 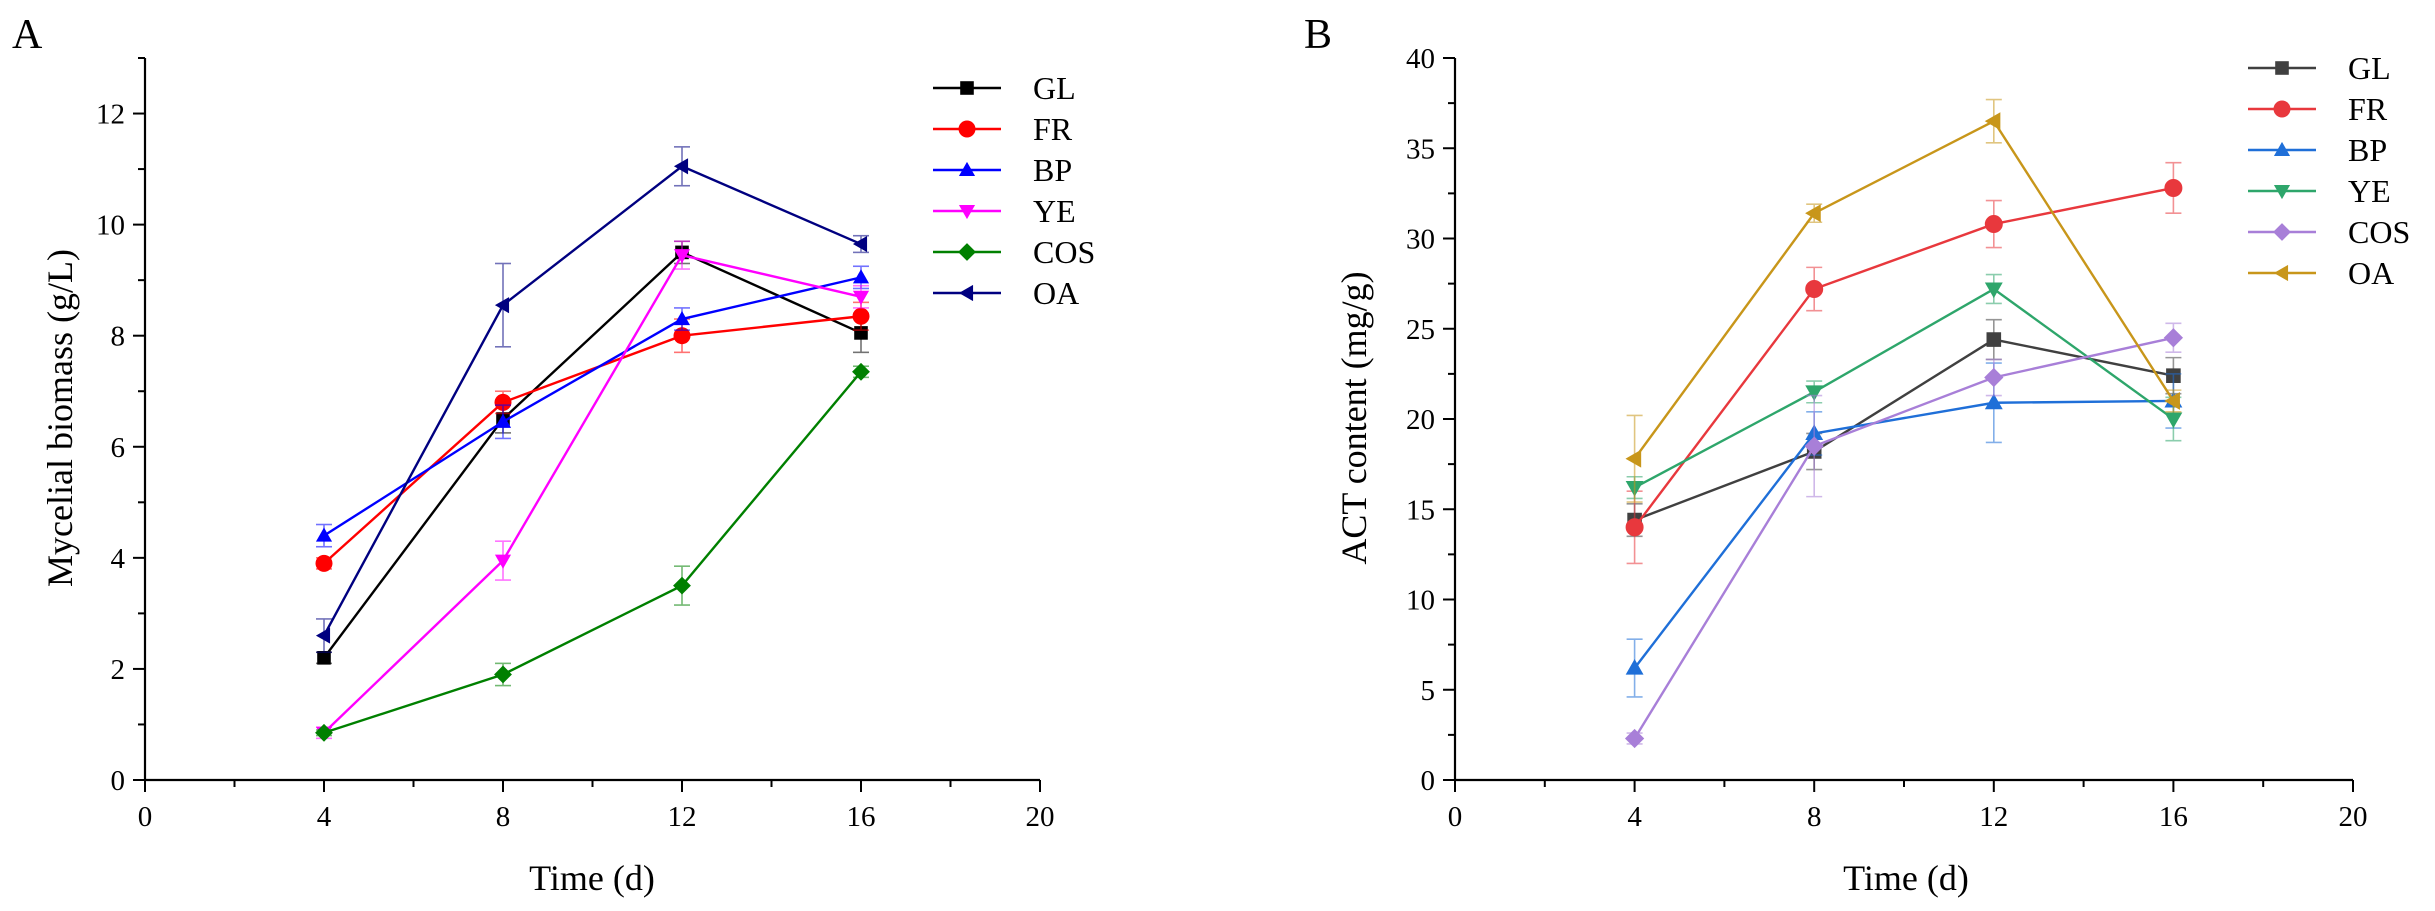 I want to click on panel-b-series-line-gl, so click(x=1904, y=430).